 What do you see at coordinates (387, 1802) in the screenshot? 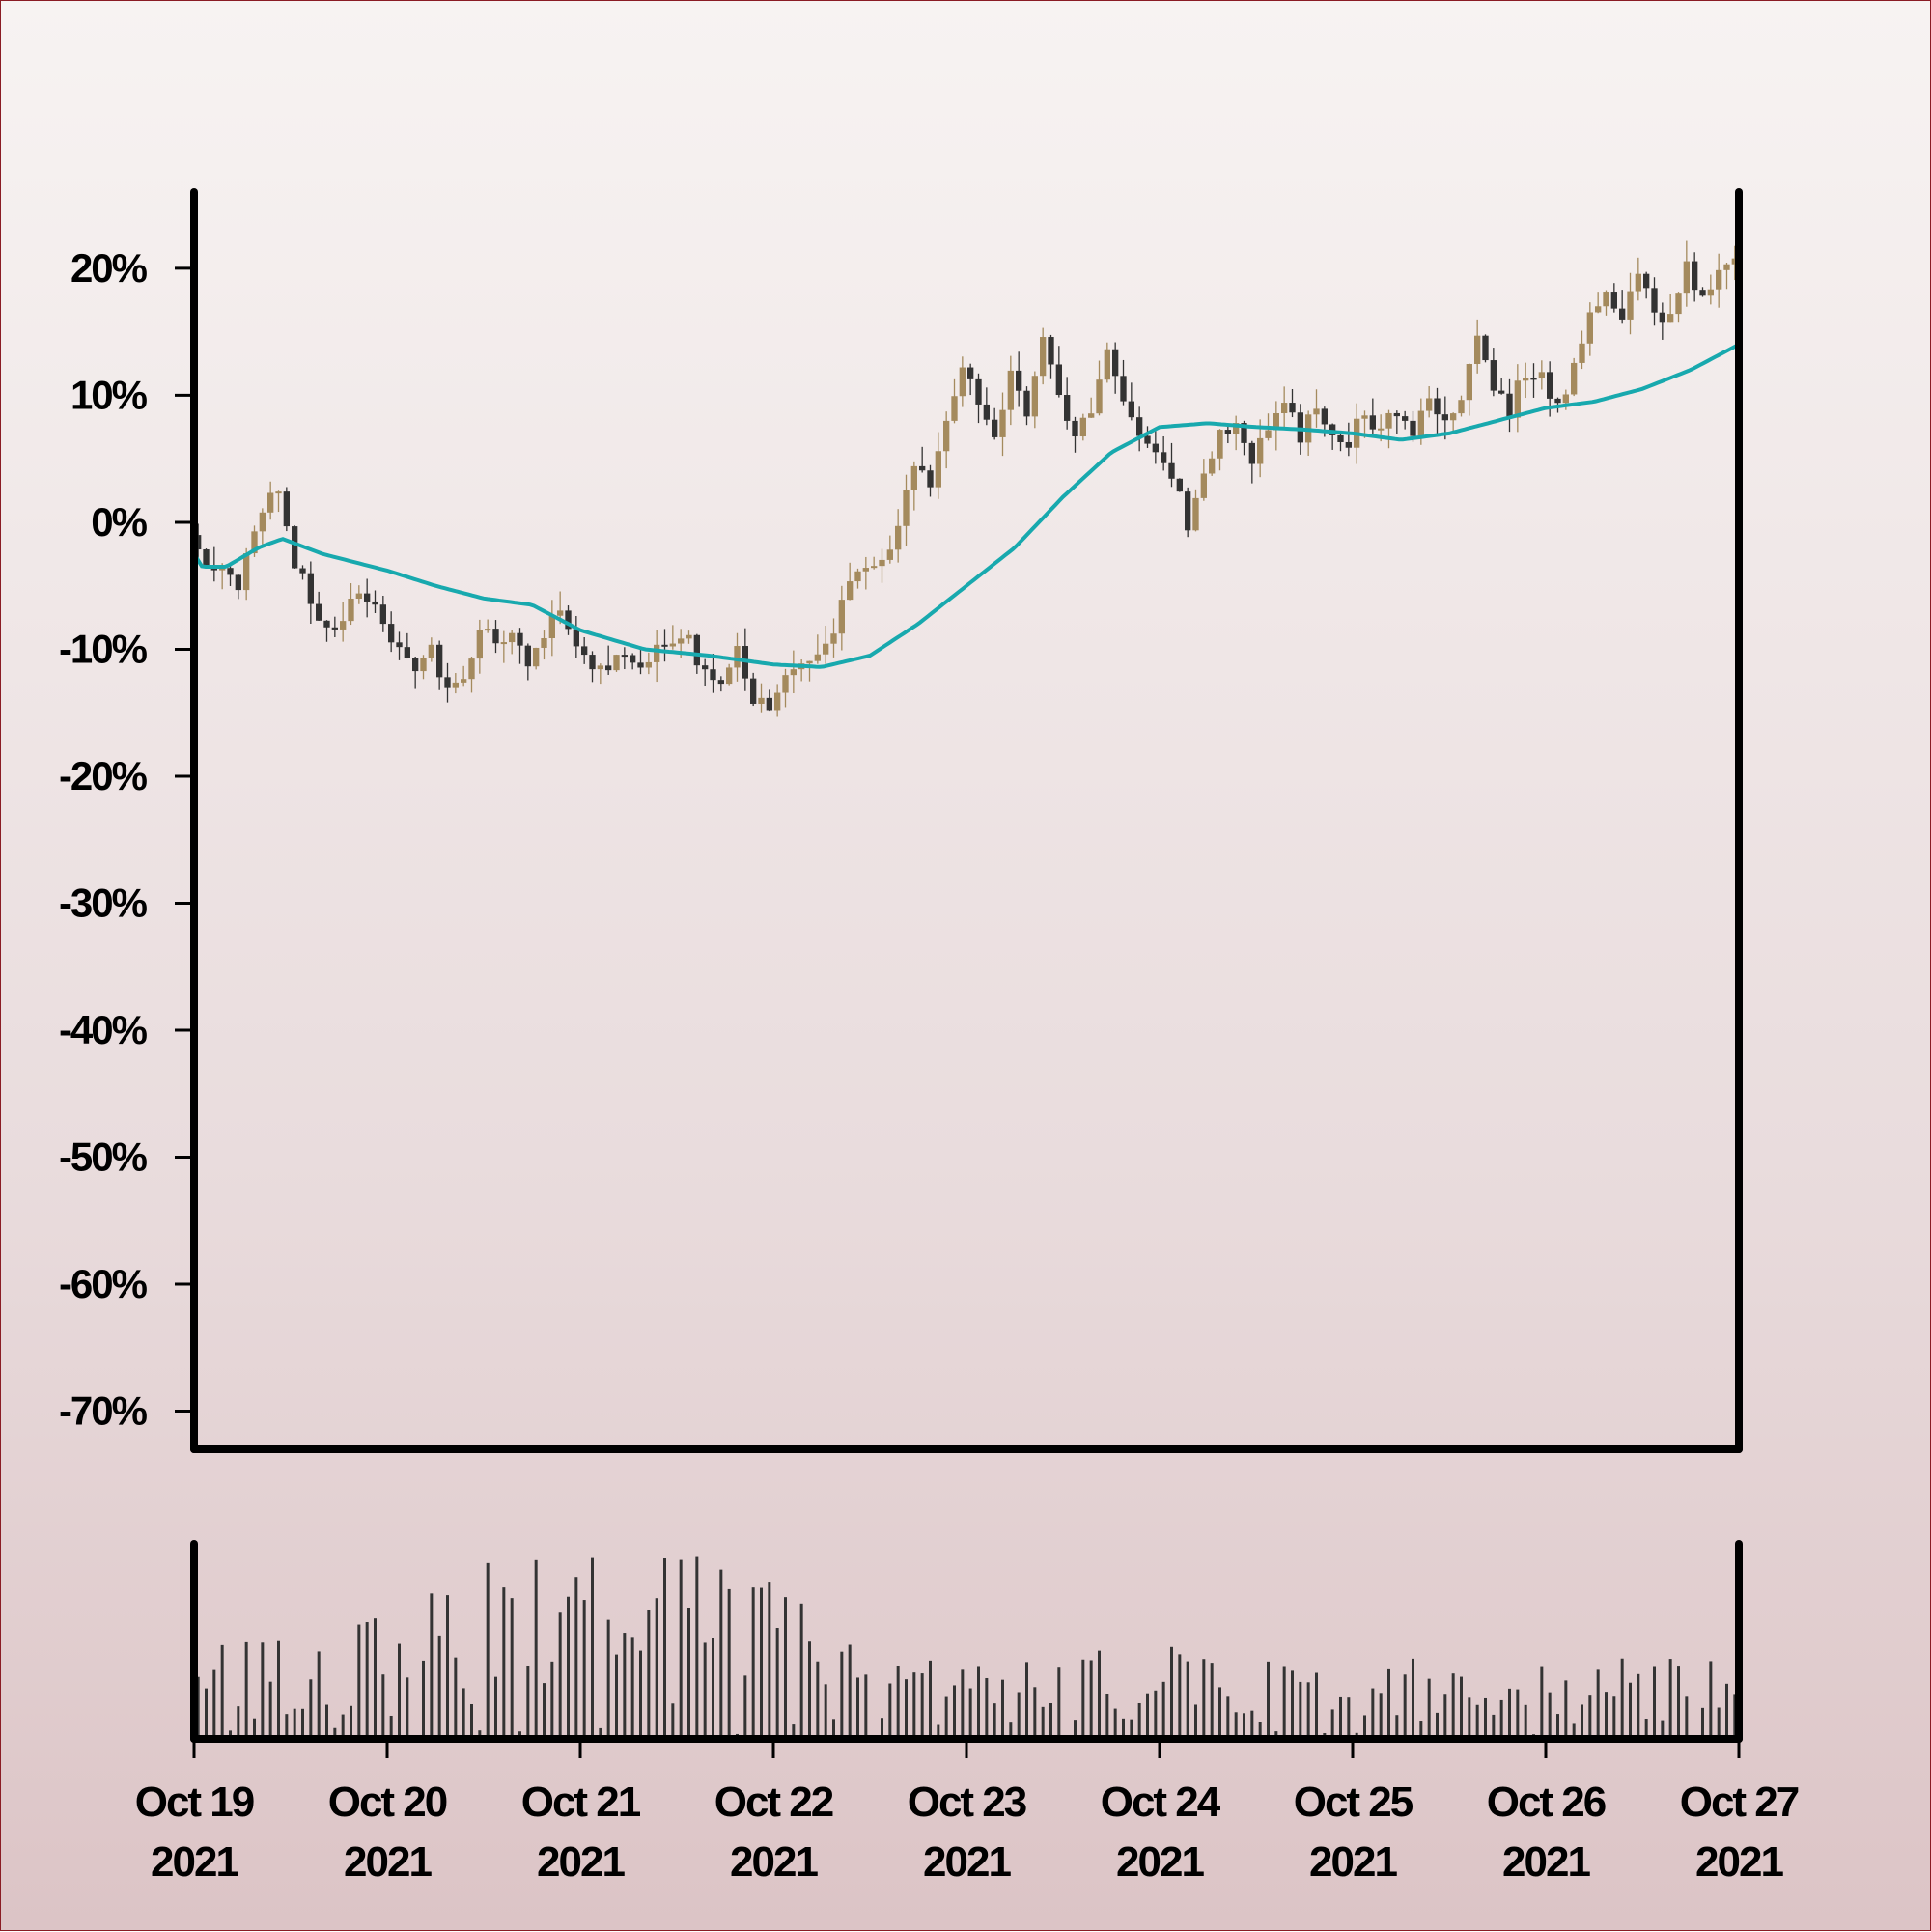
I see `x-tick-label-date: Oct 20` at bounding box center [387, 1802].